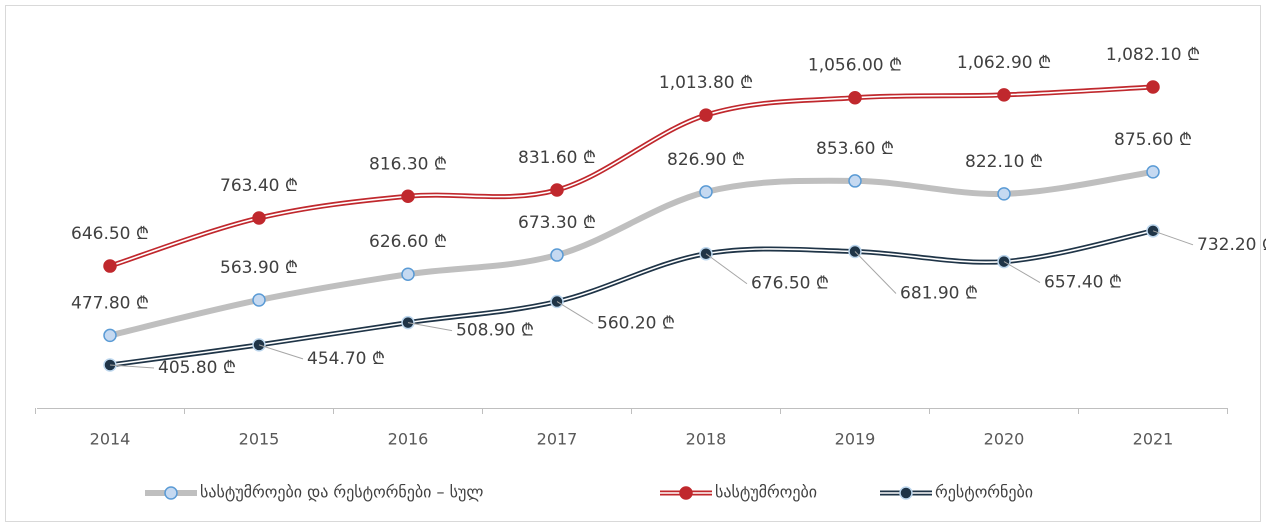 This screenshot has height=527, width=1266. What do you see at coordinates (408, 439) in the screenshot?
I see `x-tick-label: 2016` at bounding box center [408, 439].